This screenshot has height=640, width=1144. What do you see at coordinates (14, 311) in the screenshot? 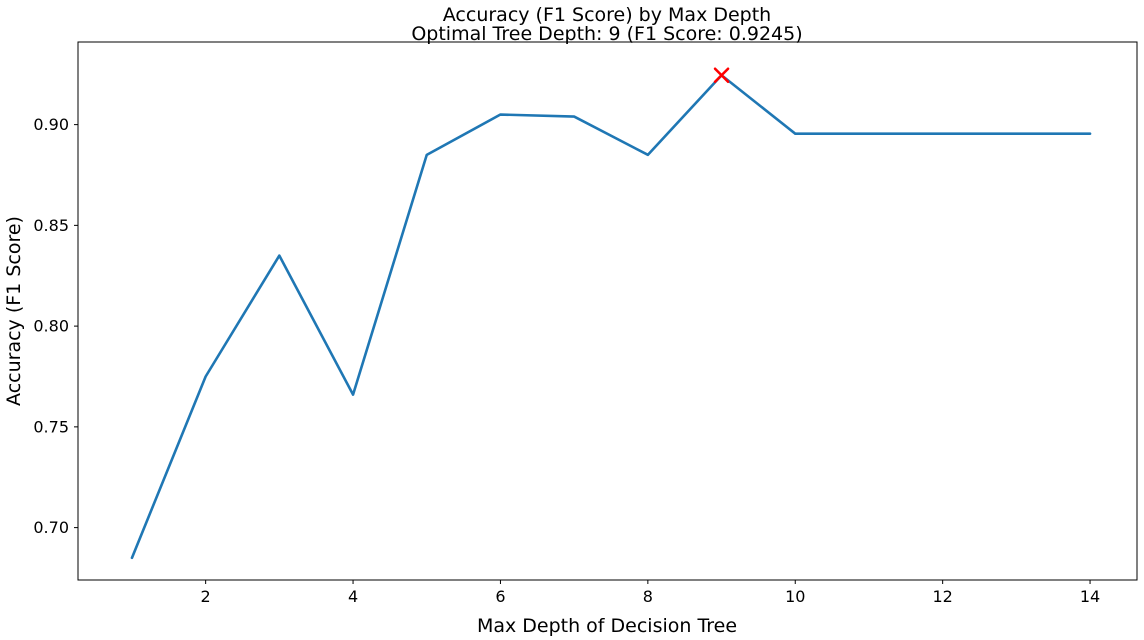
I see `y-axis-label: Accuracy (F1 Score)` at bounding box center [14, 311].